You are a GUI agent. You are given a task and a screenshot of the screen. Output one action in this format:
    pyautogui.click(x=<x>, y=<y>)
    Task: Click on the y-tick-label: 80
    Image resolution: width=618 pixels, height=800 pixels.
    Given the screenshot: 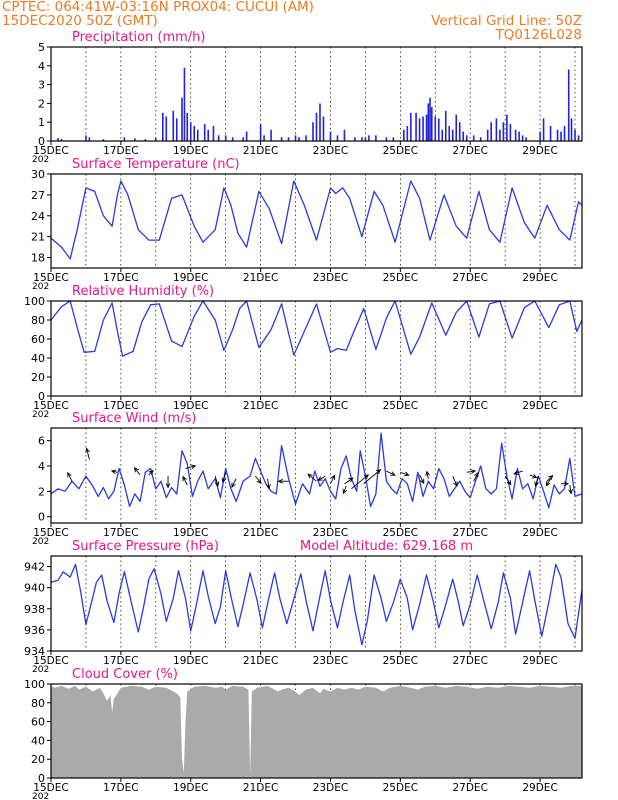 What is the action you would take?
    pyautogui.click(x=38, y=320)
    